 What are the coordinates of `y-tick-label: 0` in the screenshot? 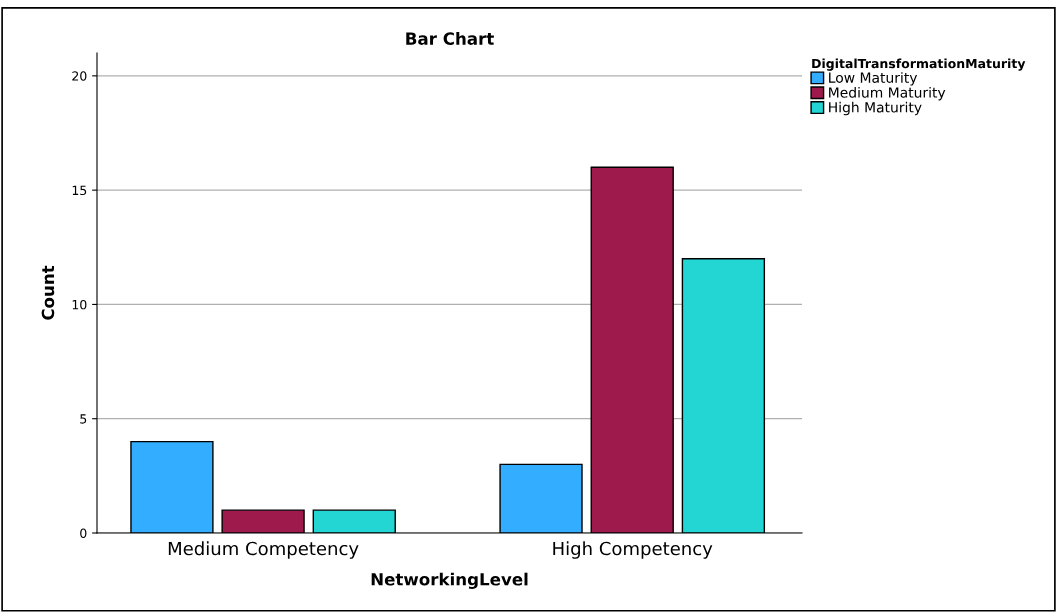 It's located at (83, 533).